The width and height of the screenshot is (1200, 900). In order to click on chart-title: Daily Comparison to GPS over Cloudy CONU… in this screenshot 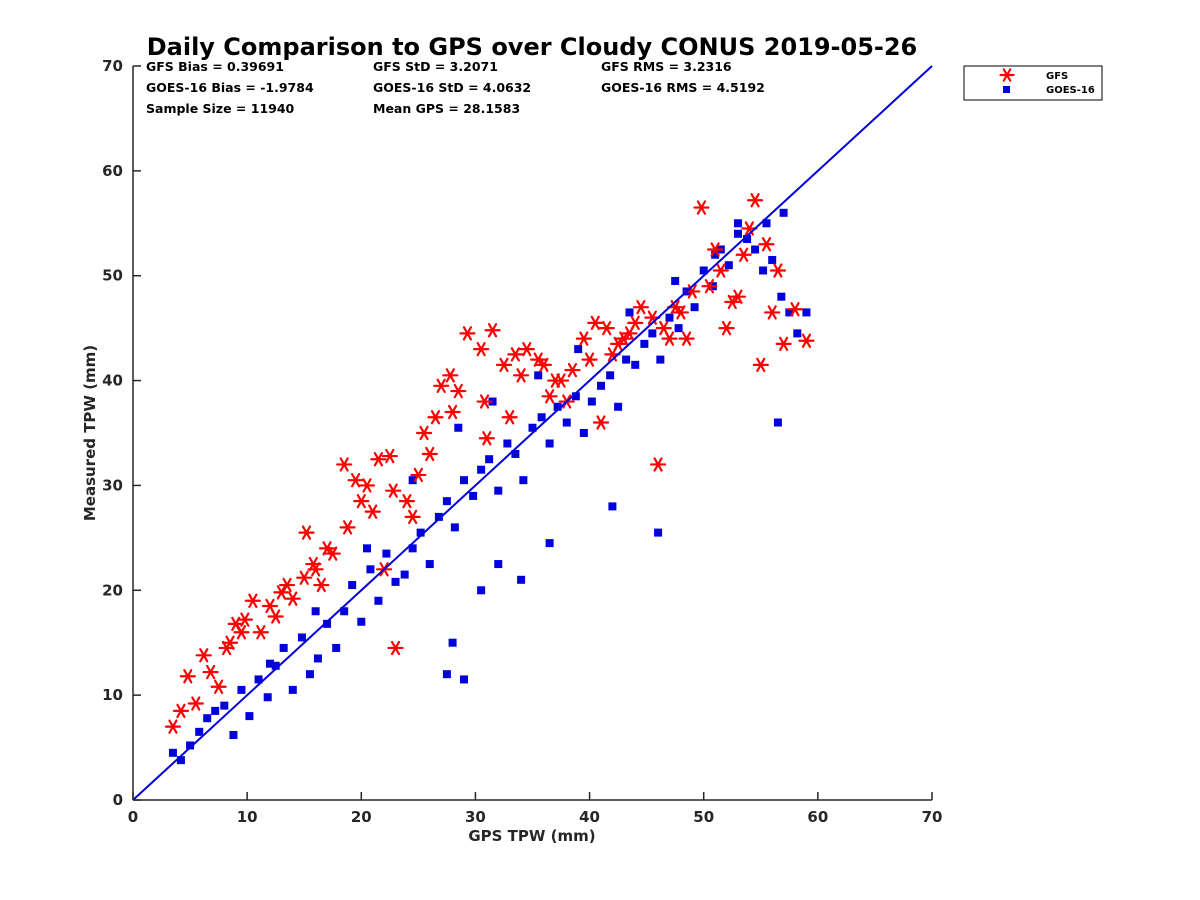, I will do `click(532, 47)`.